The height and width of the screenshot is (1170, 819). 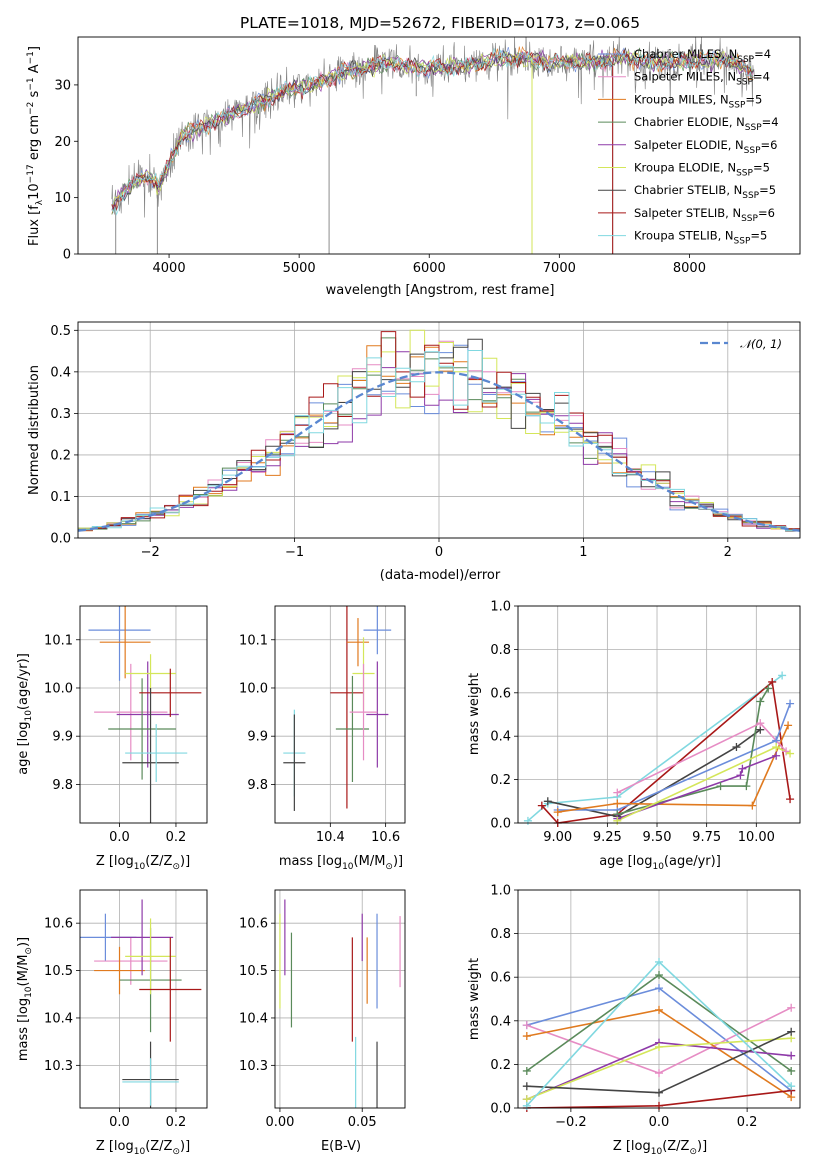 I want to click on y-tick-label: 0.0, so click(x=500, y=1109).